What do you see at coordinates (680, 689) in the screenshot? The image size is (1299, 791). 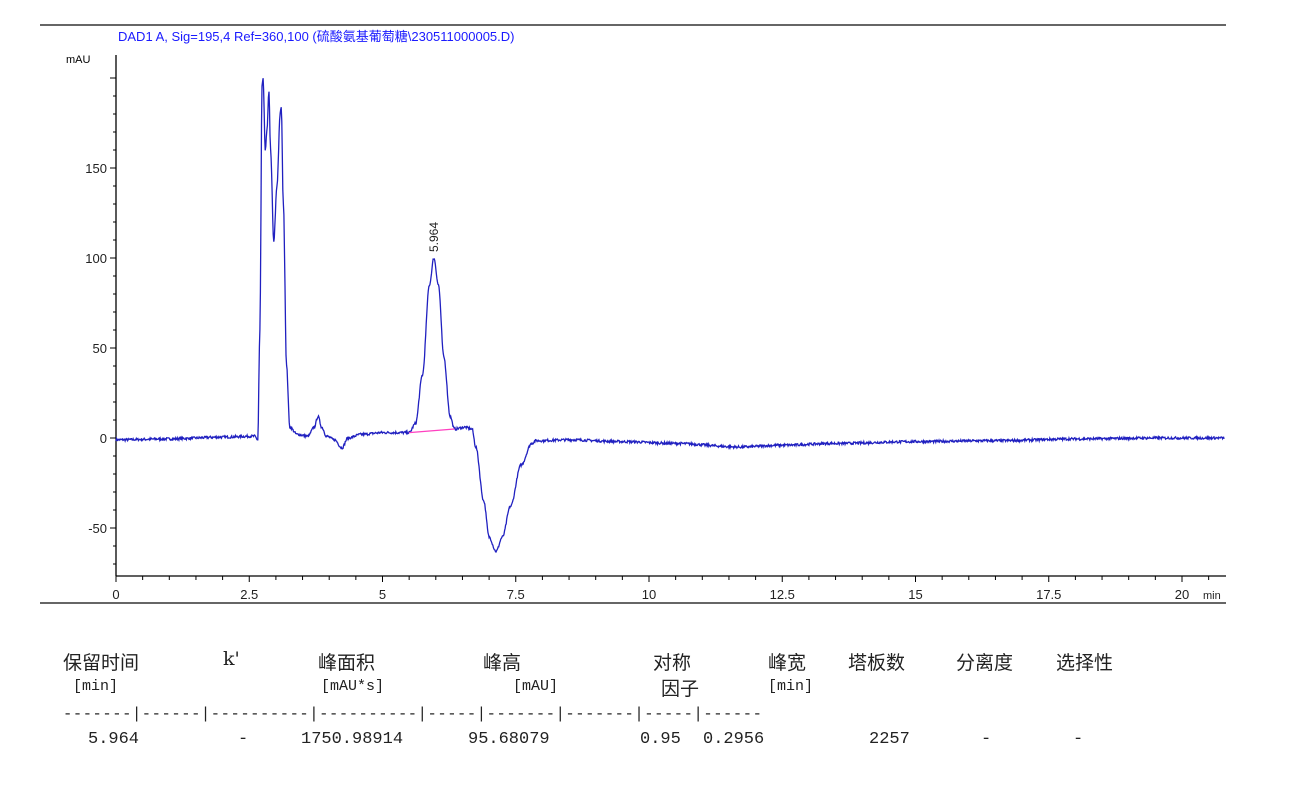 I see `column-unit: 因子` at bounding box center [680, 689].